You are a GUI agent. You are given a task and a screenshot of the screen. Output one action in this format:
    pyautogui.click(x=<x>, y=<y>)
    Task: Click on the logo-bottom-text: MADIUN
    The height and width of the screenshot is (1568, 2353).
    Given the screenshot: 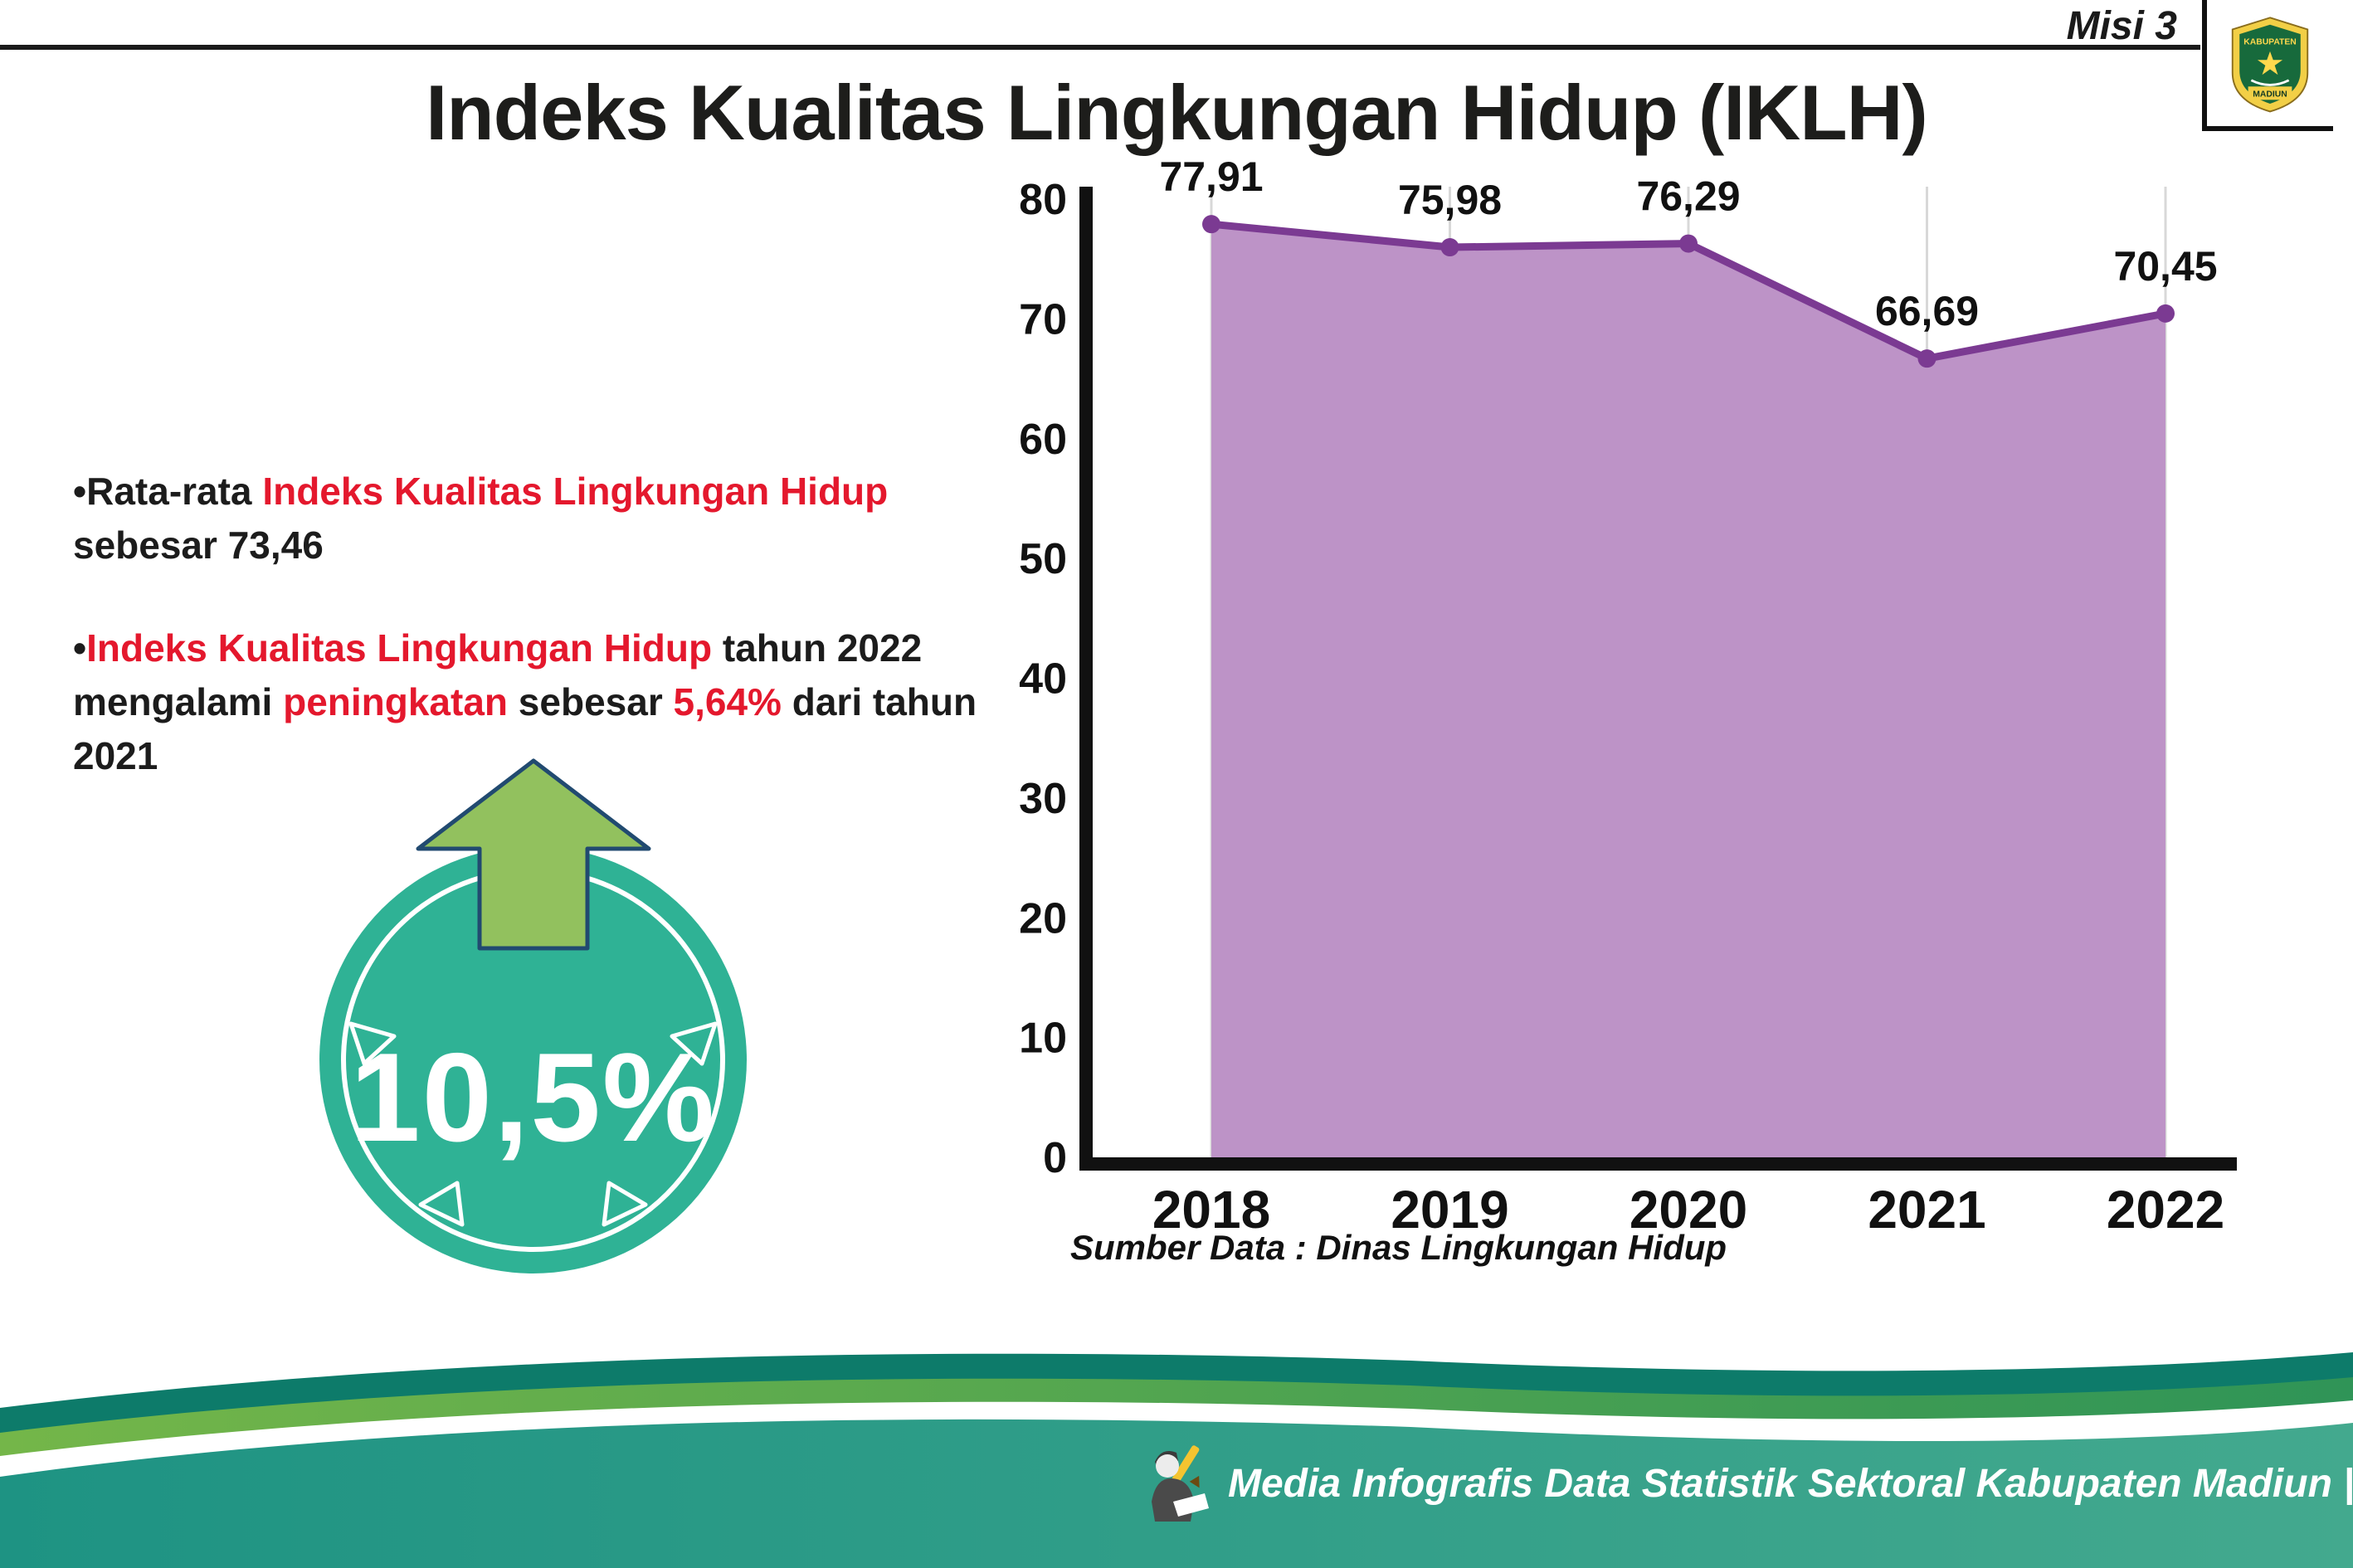 What is the action you would take?
    pyautogui.click(x=2270, y=95)
    